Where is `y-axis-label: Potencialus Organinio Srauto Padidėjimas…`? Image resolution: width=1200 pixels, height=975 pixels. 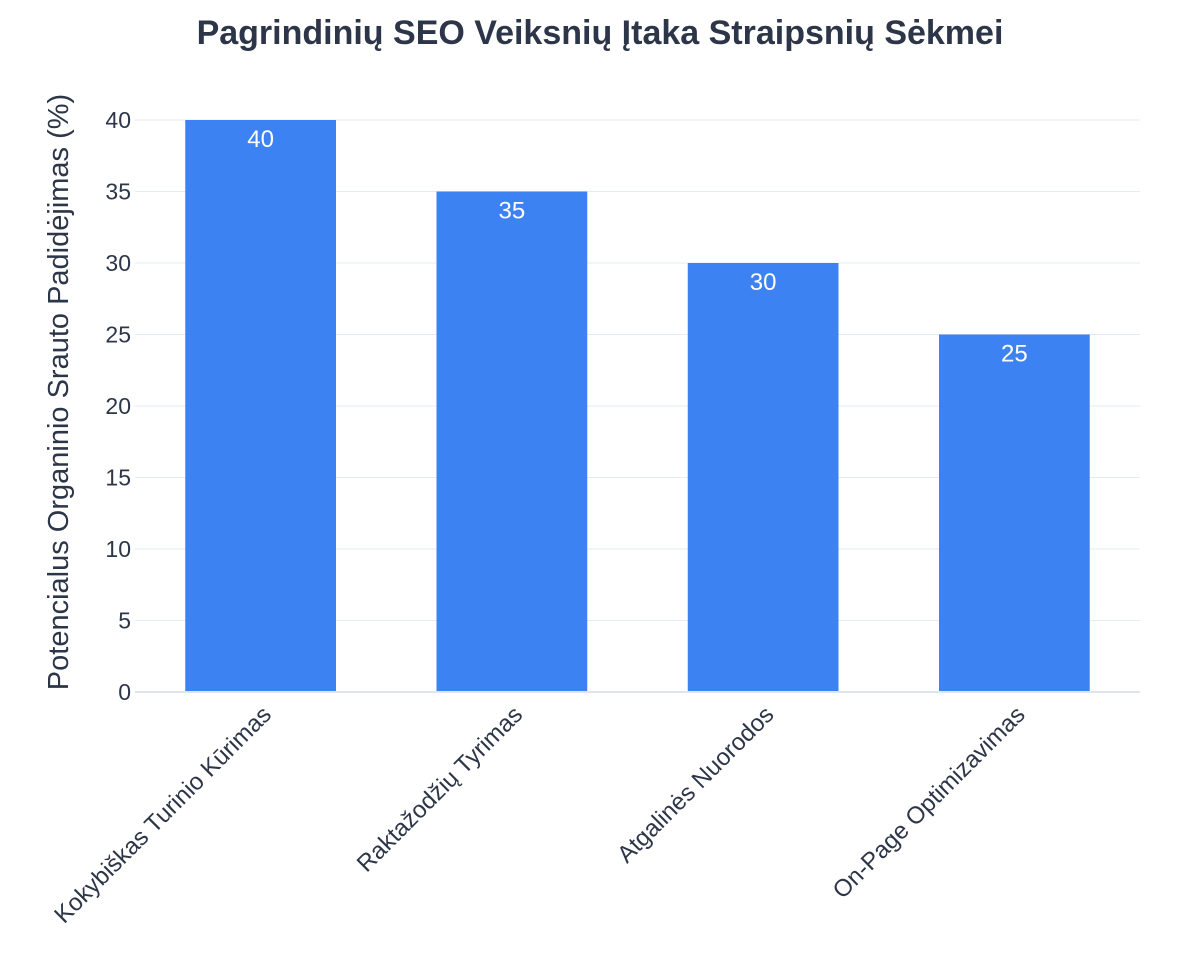
y-axis-label: Potencialus Organinio Srauto Padidėjimas… is located at coordinates (59, 392).